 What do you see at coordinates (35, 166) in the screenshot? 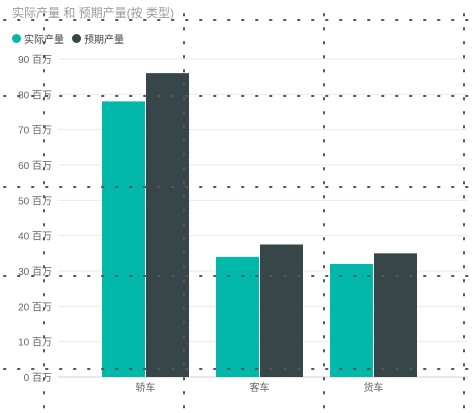
I see `y-tick-label: 60 百万` at bounding box center [35, 166].